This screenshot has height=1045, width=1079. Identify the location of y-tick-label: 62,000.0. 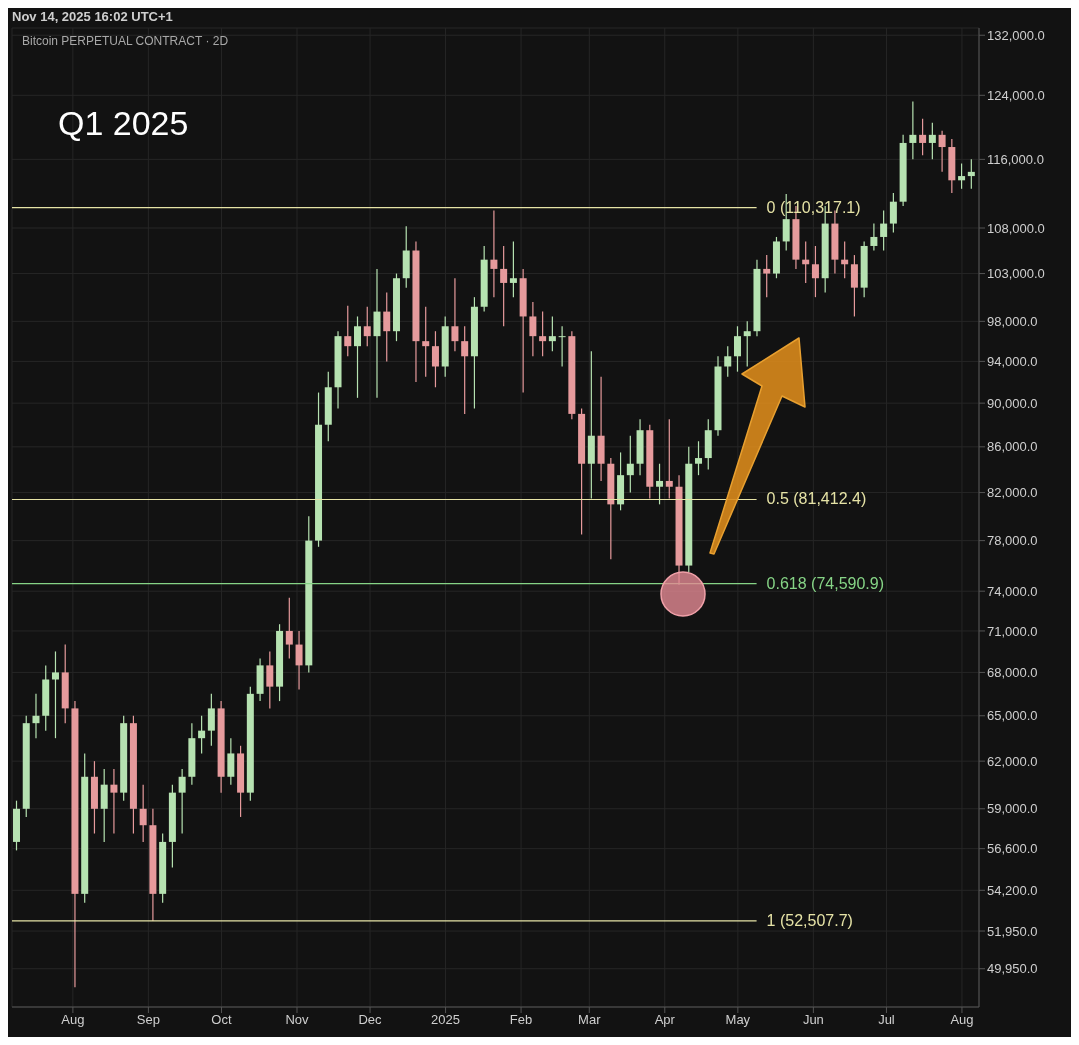
(1012, 761).